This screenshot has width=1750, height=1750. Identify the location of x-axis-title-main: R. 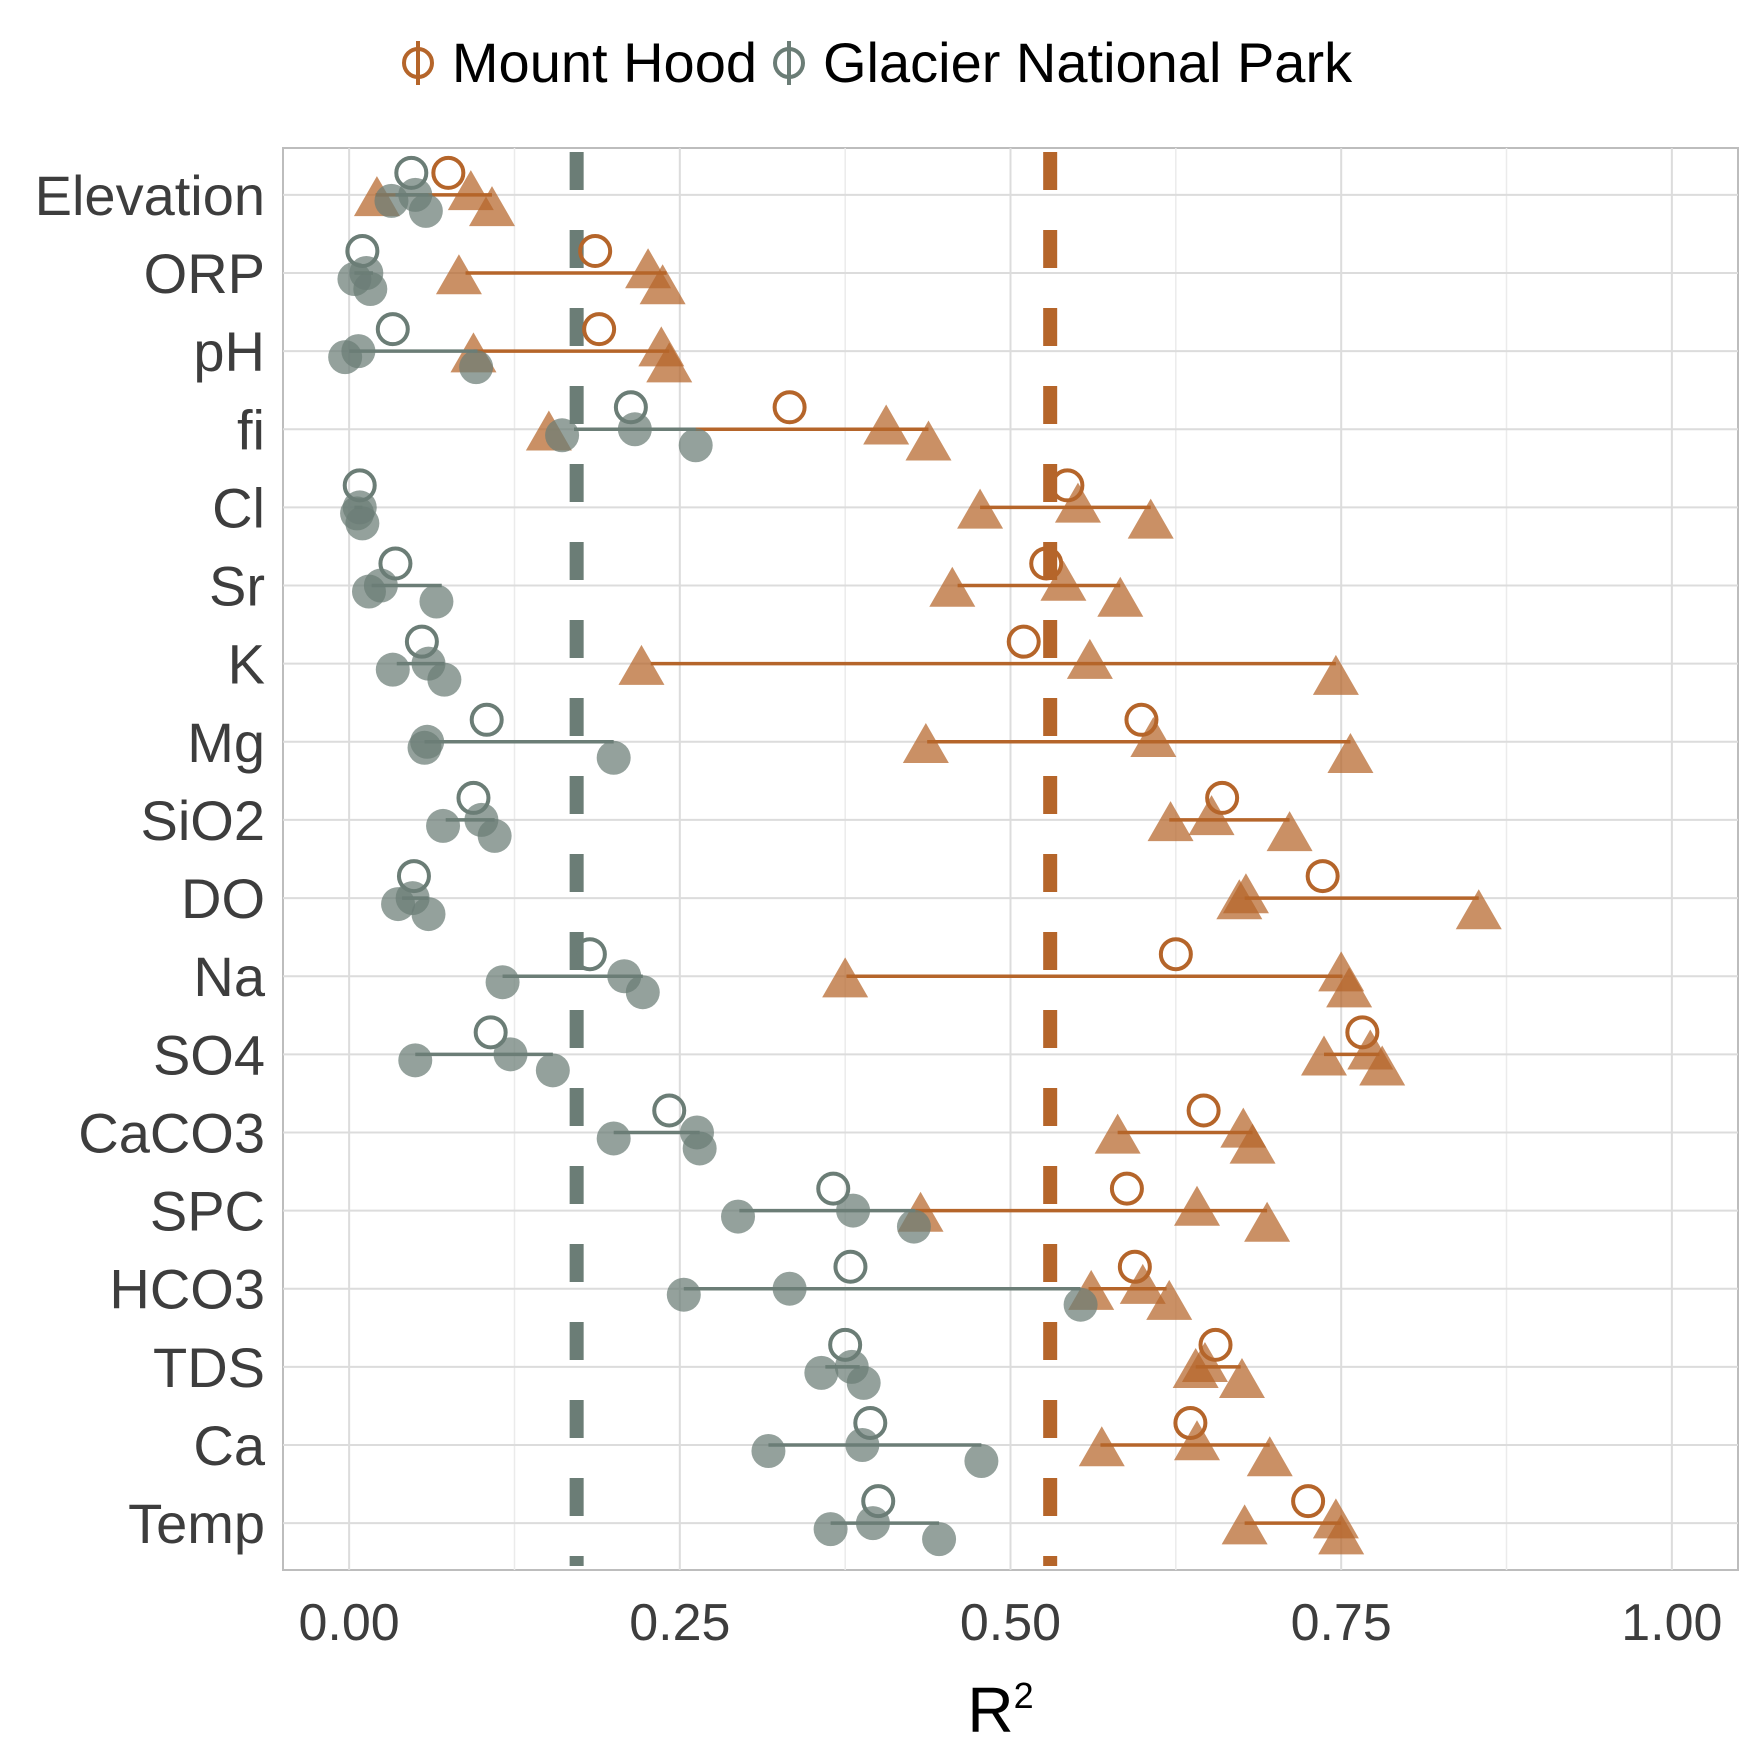
(990, 1710).